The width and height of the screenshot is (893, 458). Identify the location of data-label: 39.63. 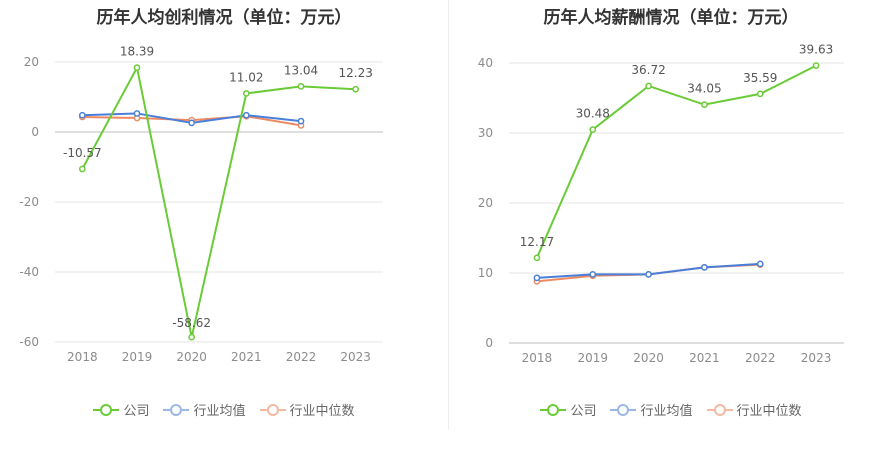
(816, 50).